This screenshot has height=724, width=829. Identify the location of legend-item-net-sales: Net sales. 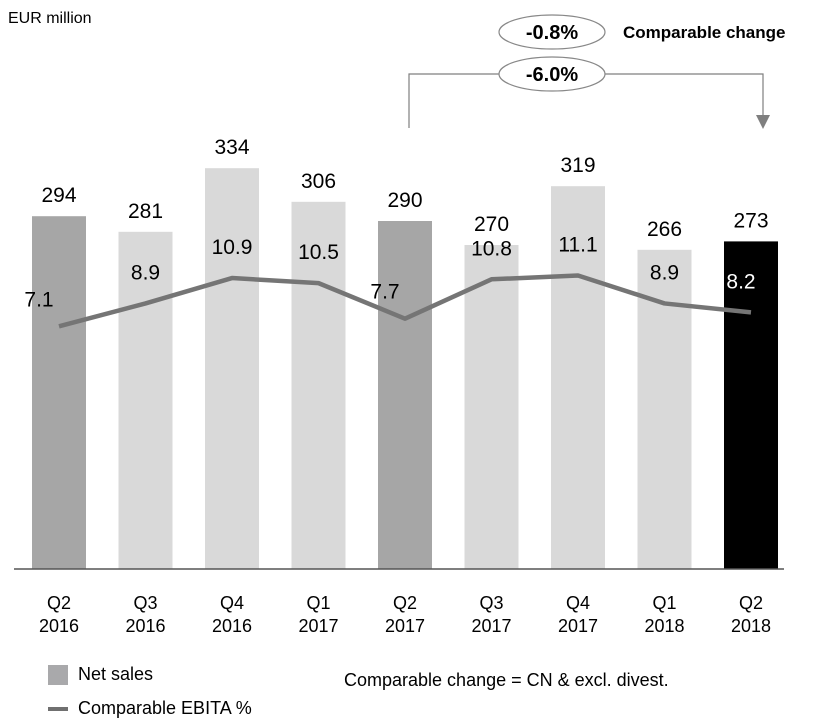
(100, 674).